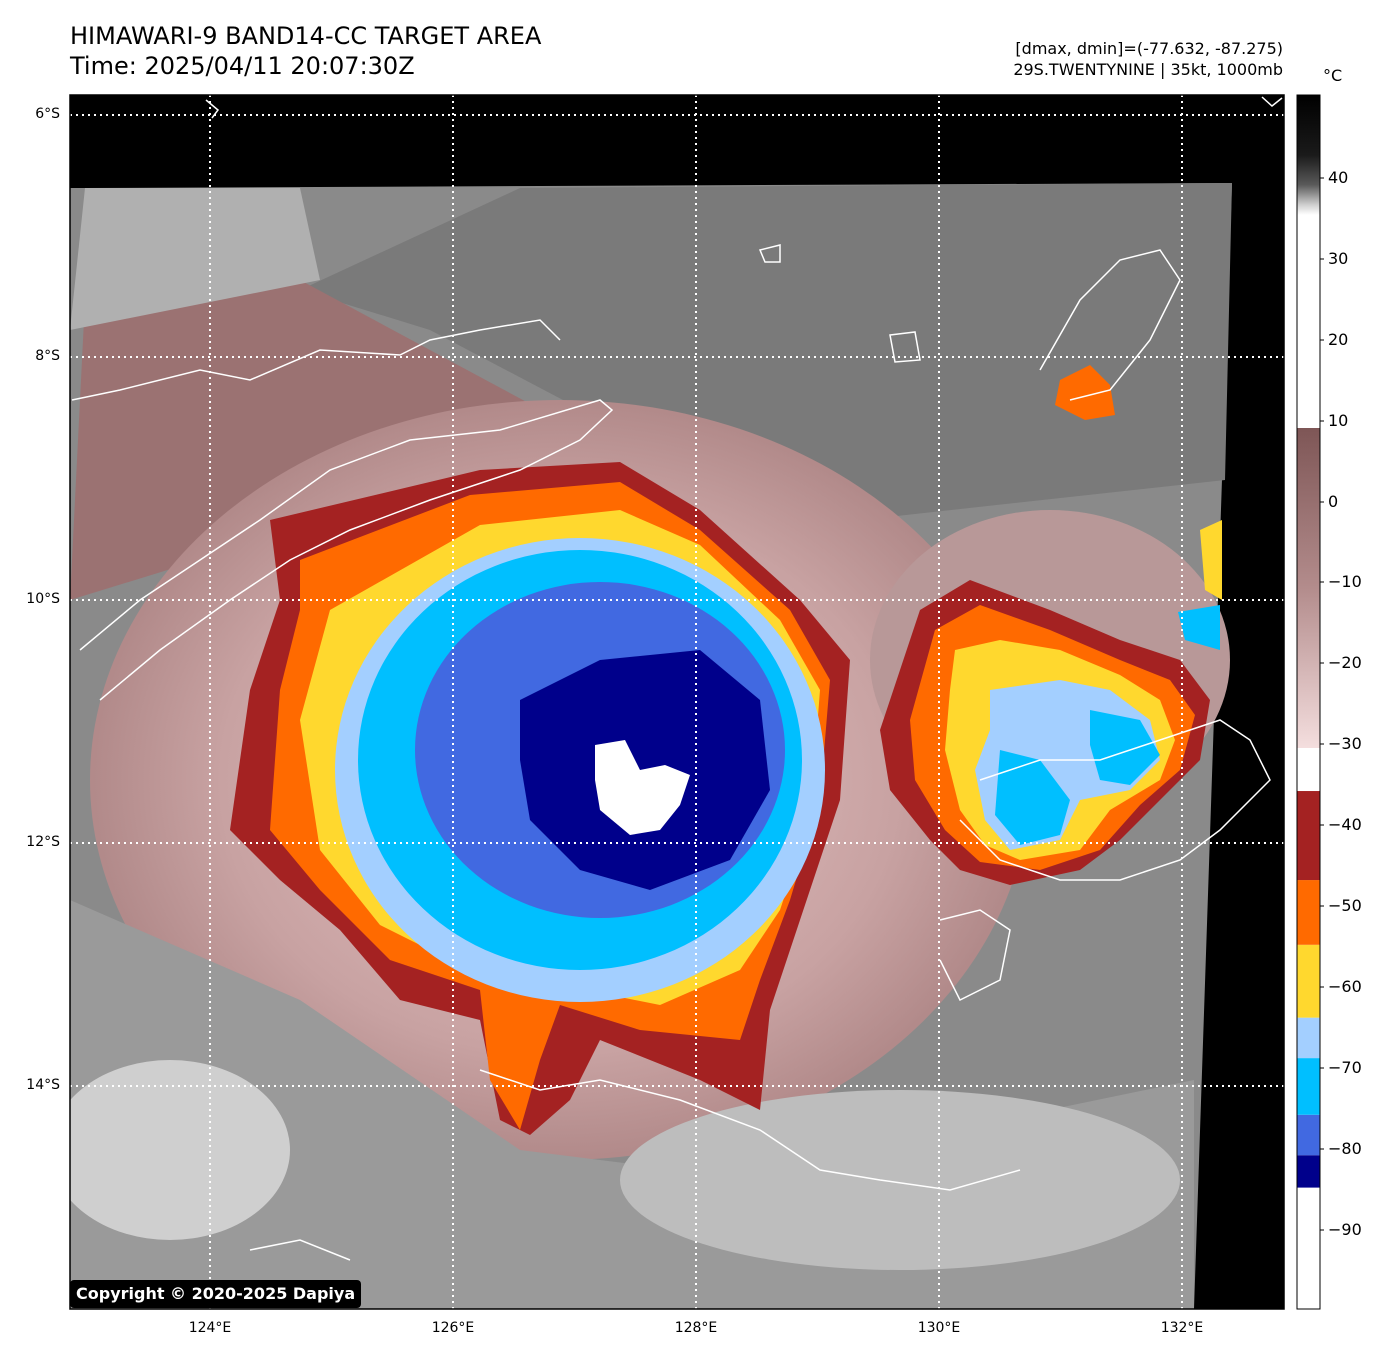  What do you see at coordinates (47, 114) in the screenshot?
I see `lat-label-6s: 6°S` at bounding box center [47, 114].